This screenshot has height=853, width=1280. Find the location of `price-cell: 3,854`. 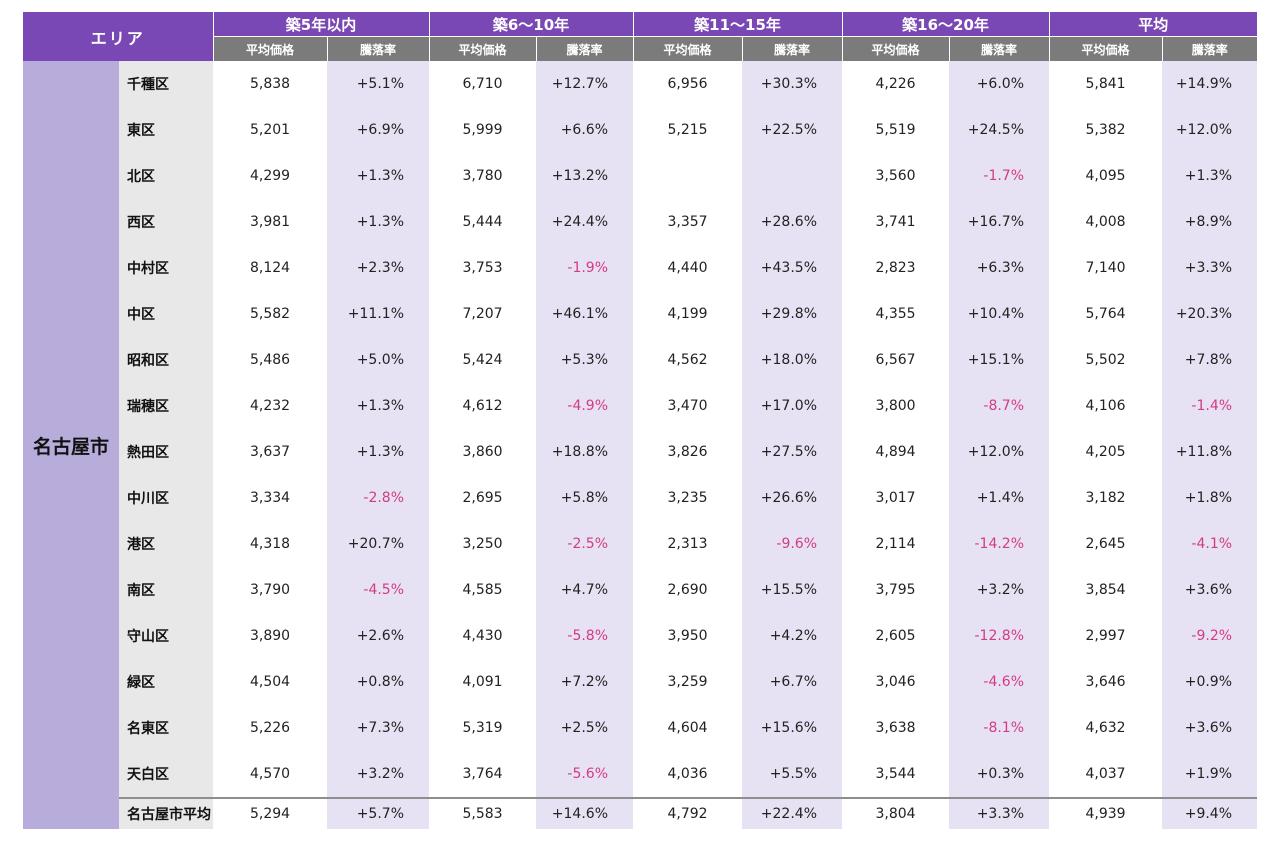

price-cell: 3,854 is located at coordinates (1105, 590).